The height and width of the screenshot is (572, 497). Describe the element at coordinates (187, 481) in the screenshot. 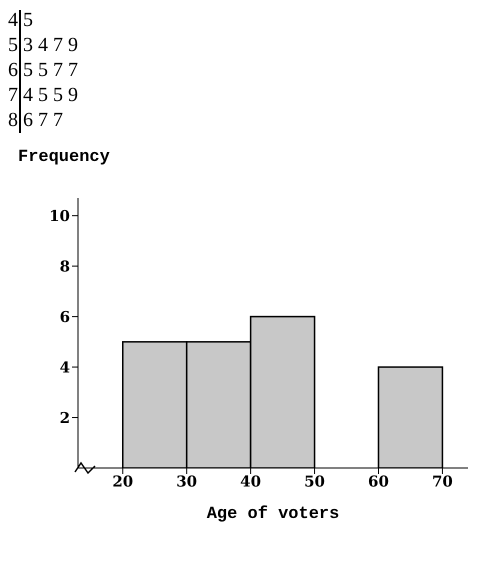

I see `x-tick-label: 30` at that location.